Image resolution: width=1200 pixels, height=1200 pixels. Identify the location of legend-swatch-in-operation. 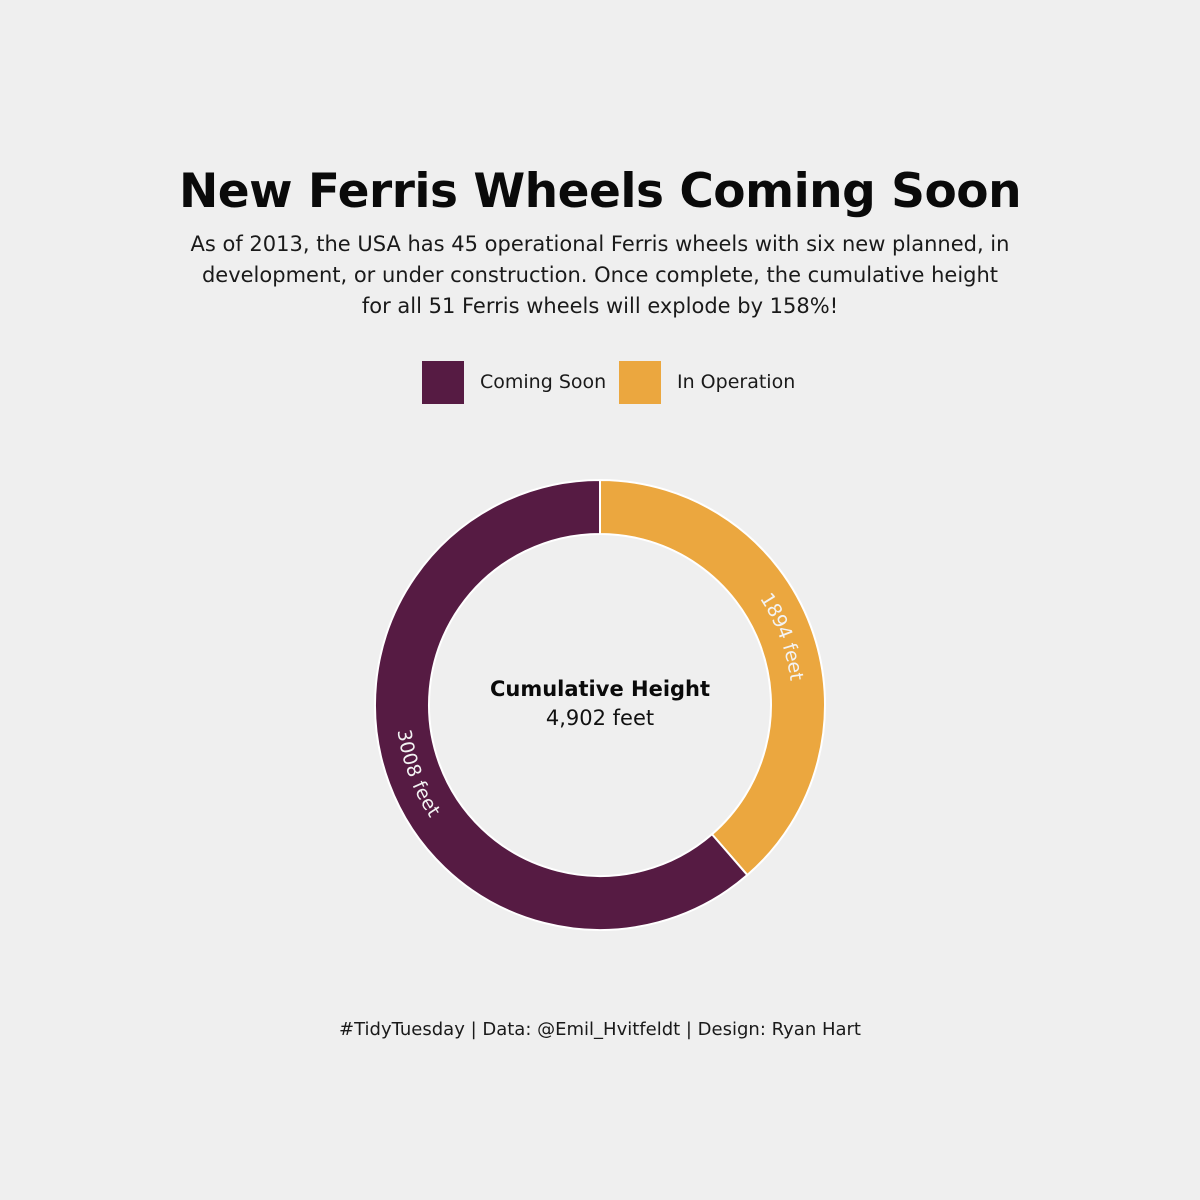
(640, 382).